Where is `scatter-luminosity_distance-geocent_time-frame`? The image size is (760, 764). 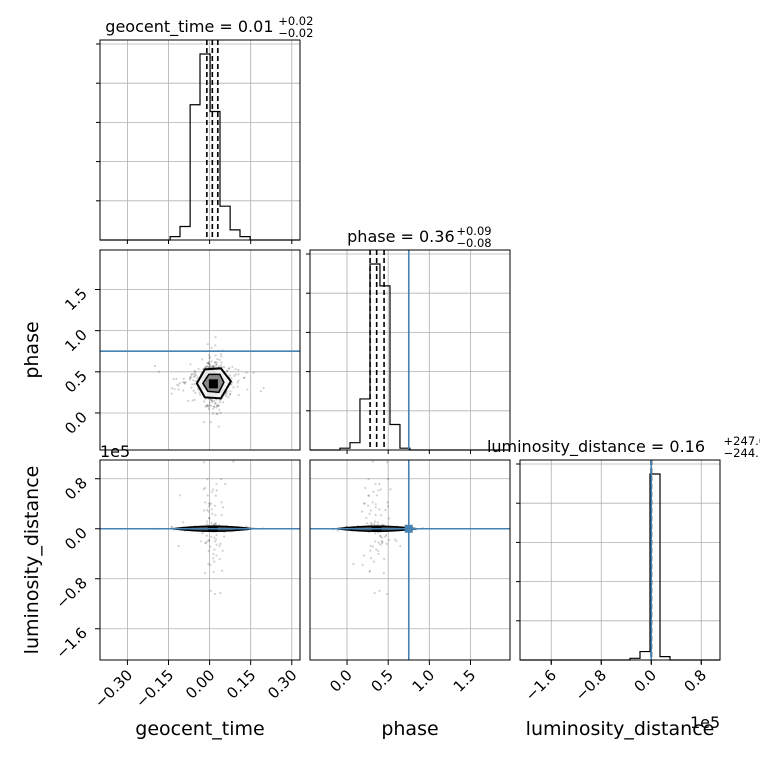
scatter-luminosity_distance-geocent_time-frame is located at coordinates (200, 560).